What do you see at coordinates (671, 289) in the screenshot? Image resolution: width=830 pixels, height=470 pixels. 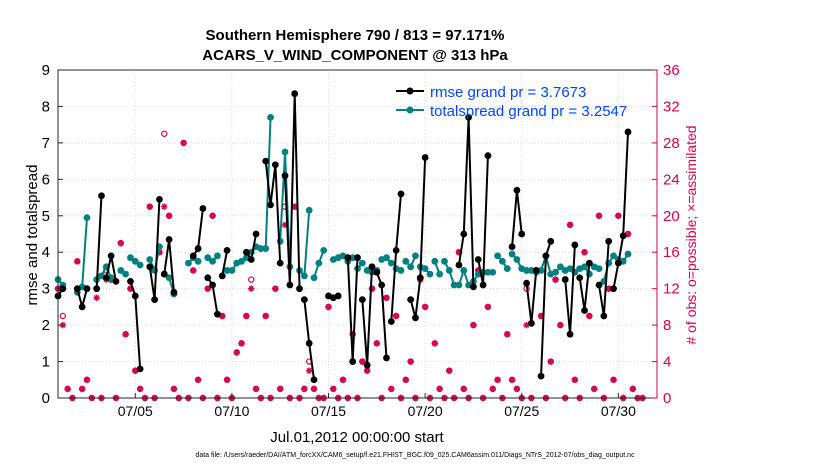 I see `y2-tick-label: 12` at bounding box center [671, 289].